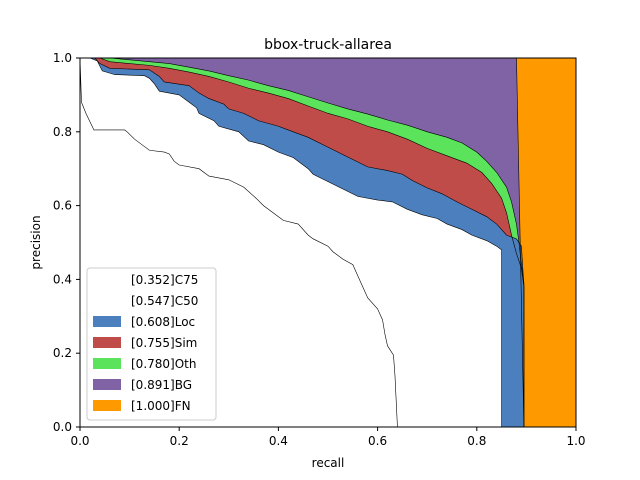 The image size is (640, 480). What do you see at coordinates (107, 342) in the screenshot?
I see `legend-swatch-0-755-sim` at bounding box center [107, 342].